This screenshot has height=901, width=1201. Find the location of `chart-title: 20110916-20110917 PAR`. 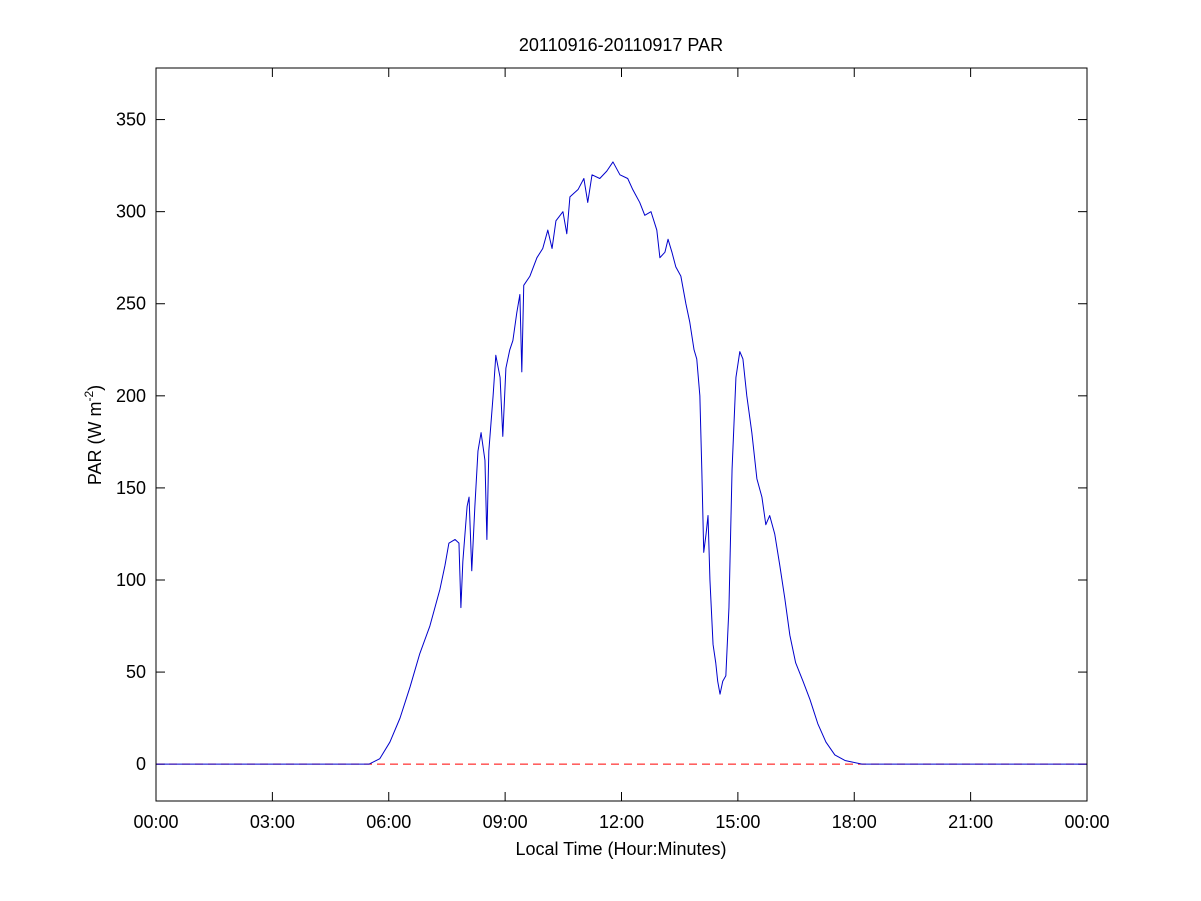

chart-title: 20110916-20110917 PAR is located at coordinates (621, 45).